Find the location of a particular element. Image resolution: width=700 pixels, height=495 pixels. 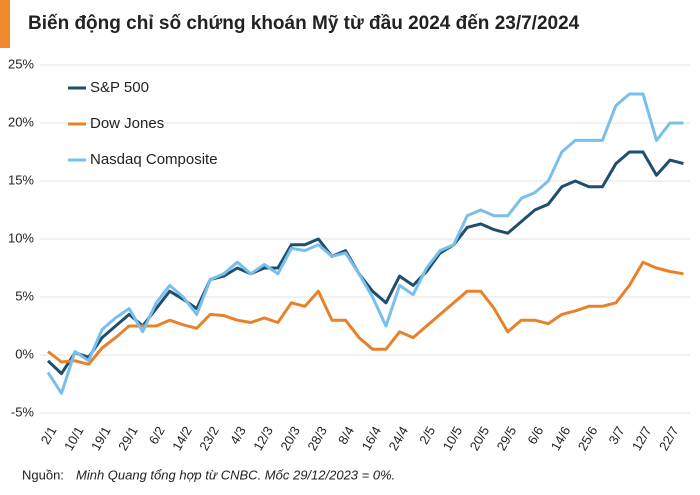

x-tick-label: 2/1 is located at coordinates (49, 435).